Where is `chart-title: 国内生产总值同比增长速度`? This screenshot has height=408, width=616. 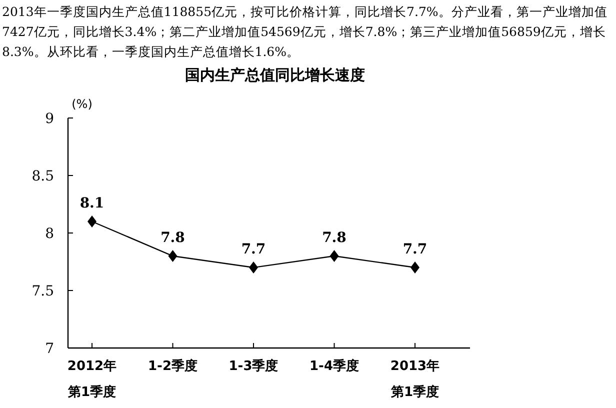 chart-title: 国内生产总值同比增长速度 is located at coordinates (275, 75).